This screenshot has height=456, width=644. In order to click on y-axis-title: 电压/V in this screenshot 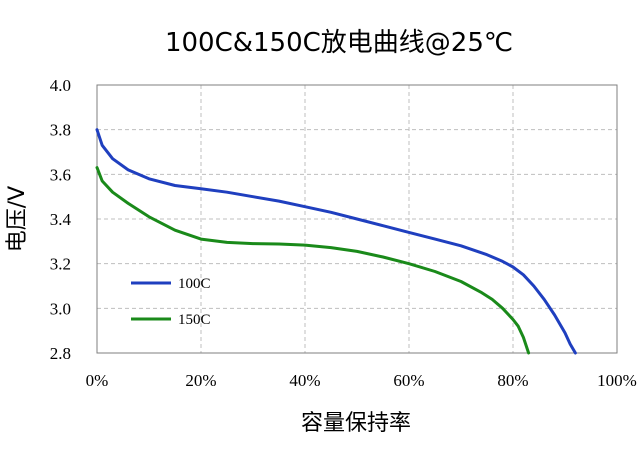, I will do `click(17, 219)`.